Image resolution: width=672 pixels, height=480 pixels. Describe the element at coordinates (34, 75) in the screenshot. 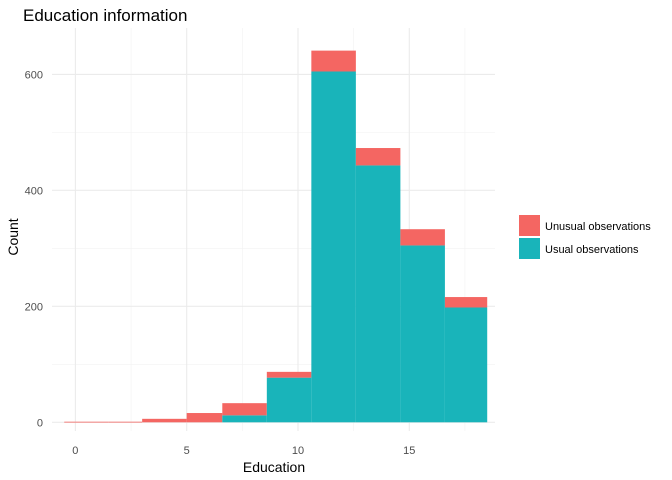

I see `y-tick-label: 600` at that location.